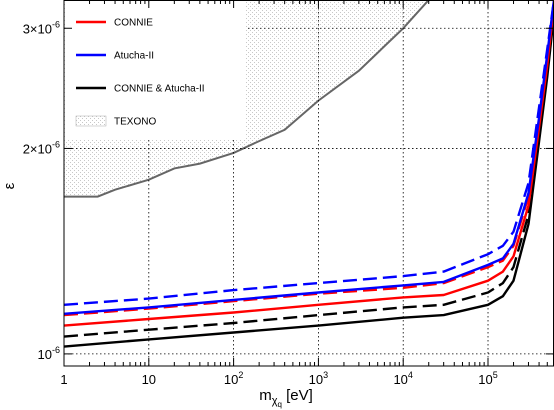 The height and width of the screenshot is (410, 554). I want to click on legend-label: CONNIE, so click(133, 23).